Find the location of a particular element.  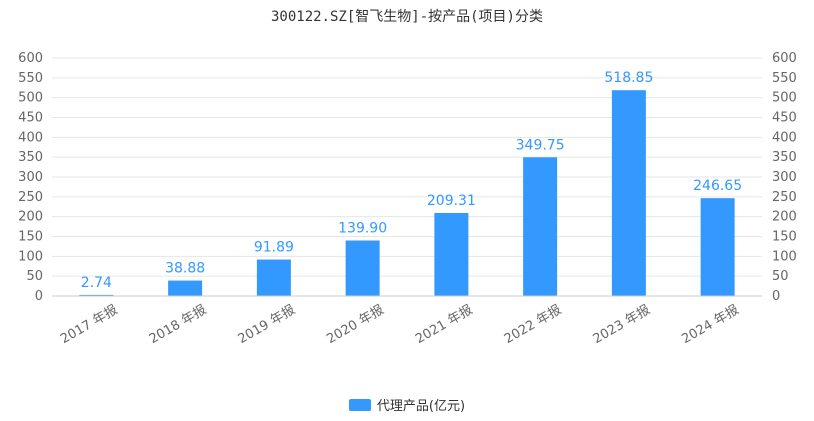

data-label: 139.90 is located at coordinates (362, 229).